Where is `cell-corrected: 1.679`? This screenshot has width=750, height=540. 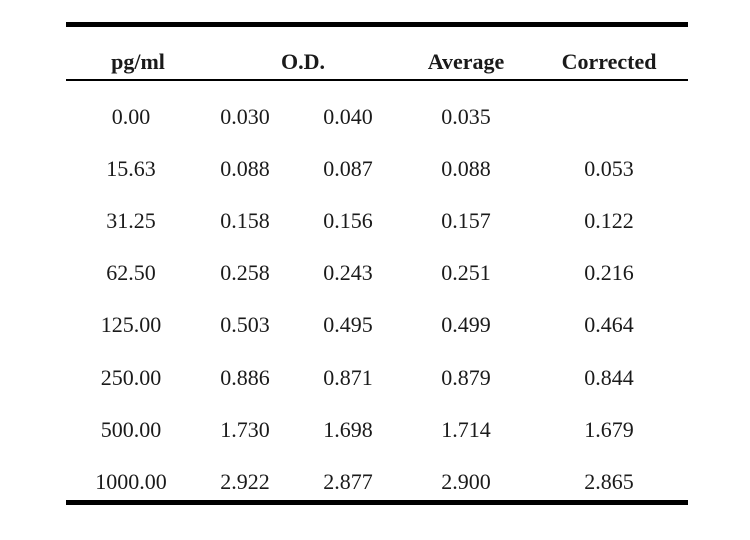
cell-corrected: 1.679 is located at coordinates (609, 429).